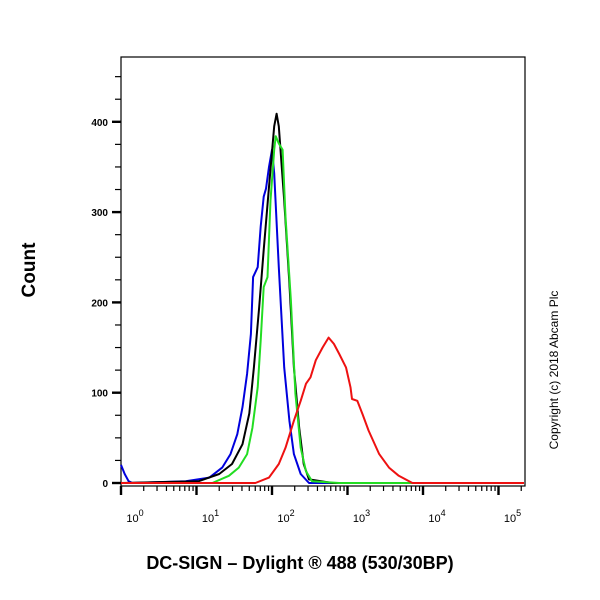  I want to click on x-tick-label: 10⁴, so click(436, 516).